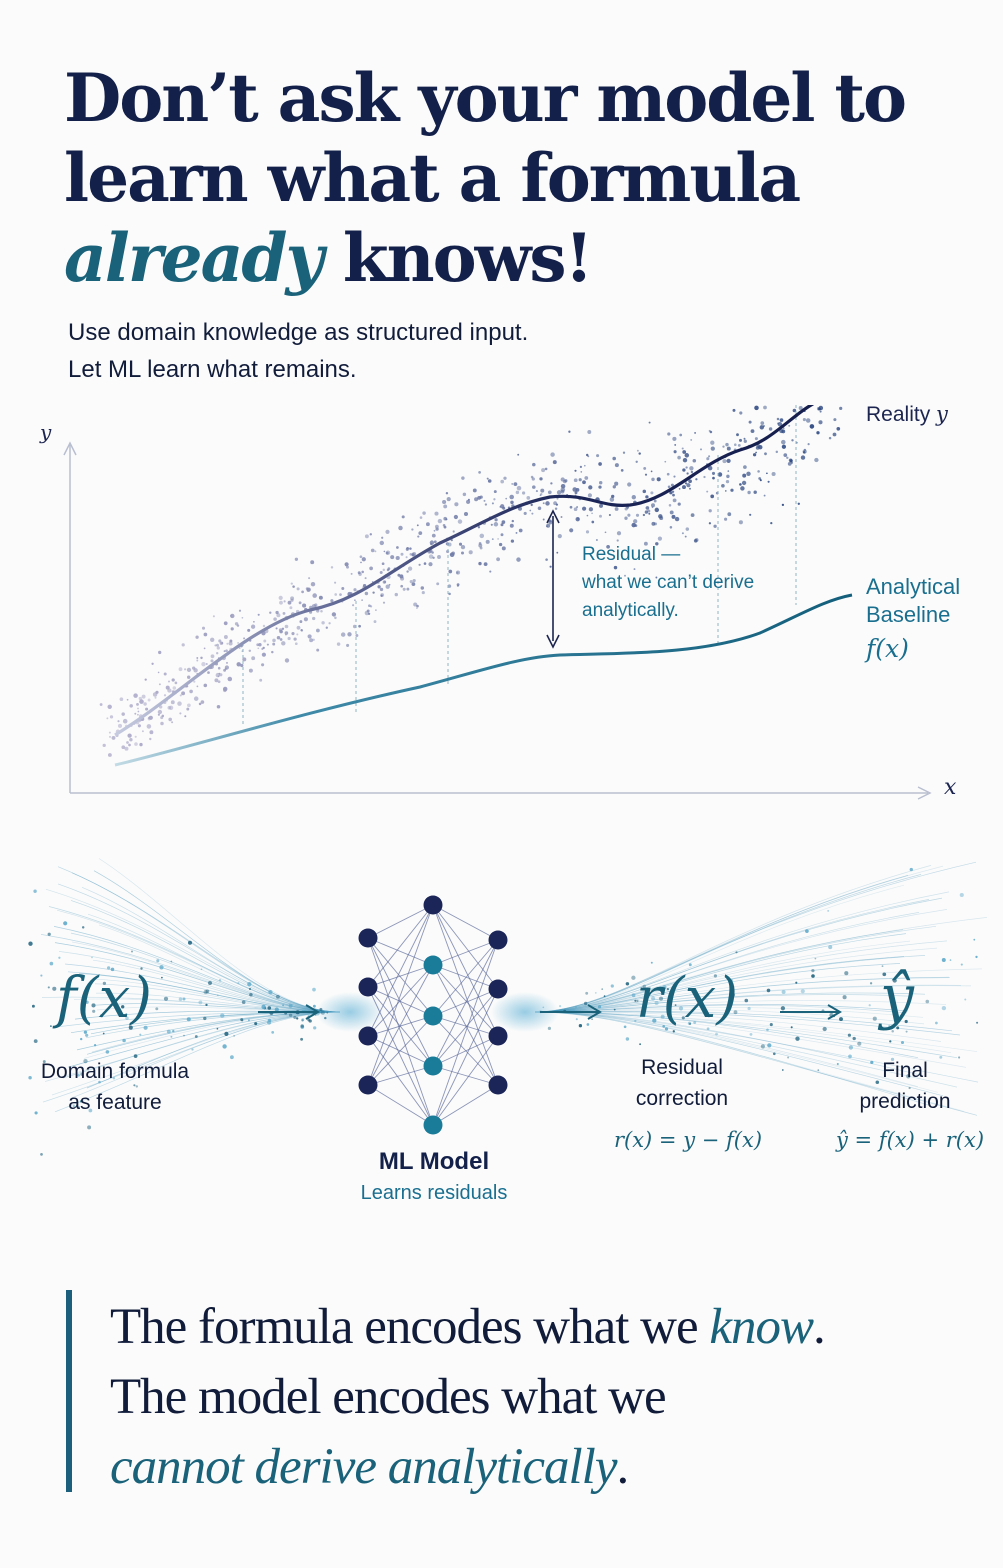 The image size is (1003, 1568). Describe the element at coordinates (630, 610) in the screenshot. I see `residual-annotation-line-3: analytically.` at that location.